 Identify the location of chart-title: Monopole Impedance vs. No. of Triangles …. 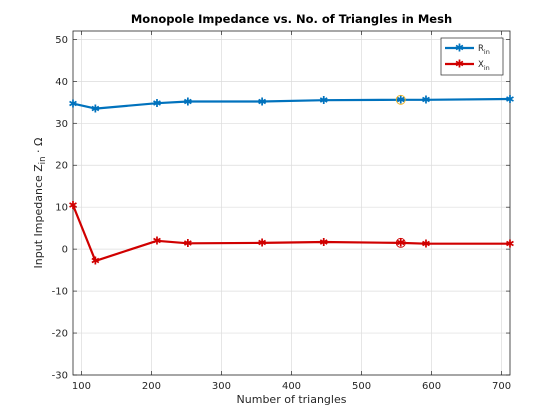
(291, 19).